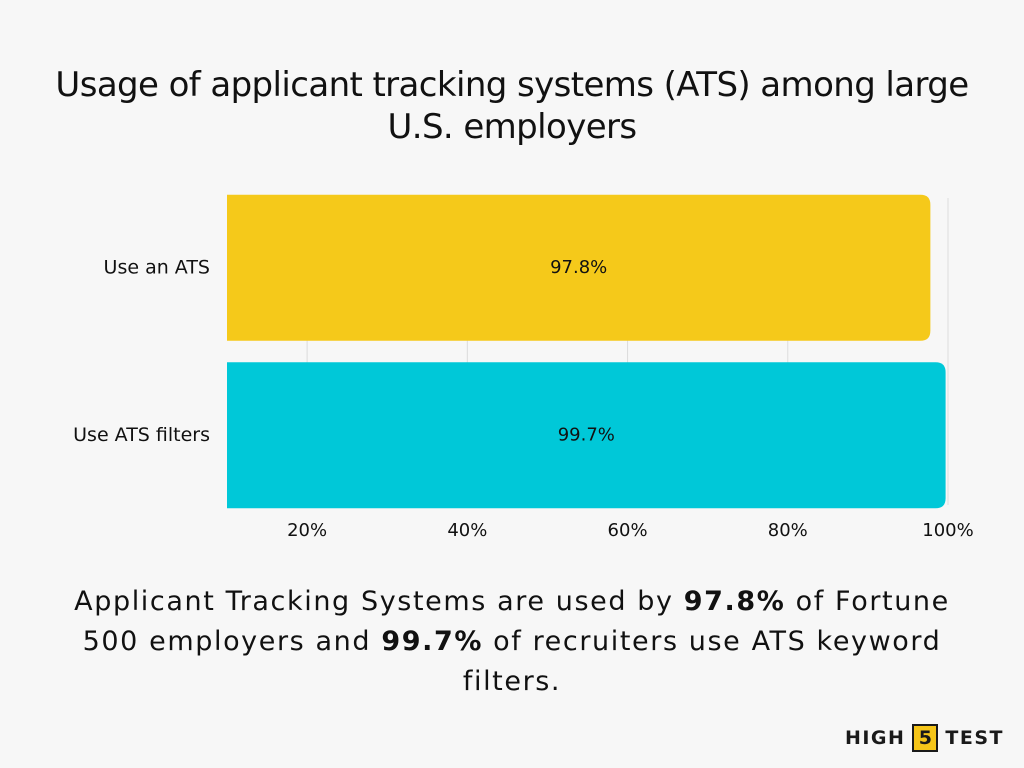 The image size is (1024, 768). I want to click on caption-highlight-ats: 97.8%, so click(734, 601).